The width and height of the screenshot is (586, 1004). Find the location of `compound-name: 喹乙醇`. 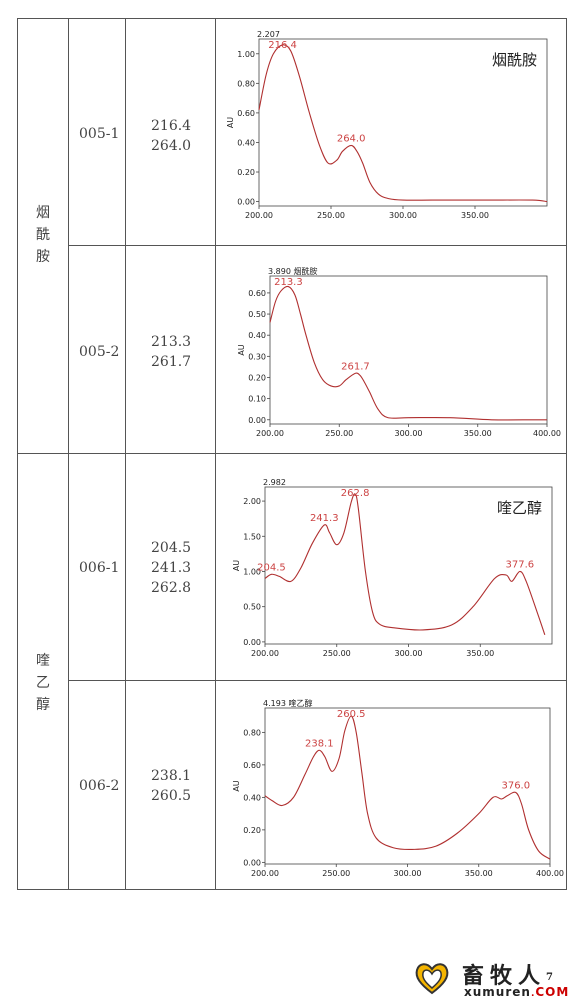

compound-name: 喹乙醇 is located at coordinates (43, 683).